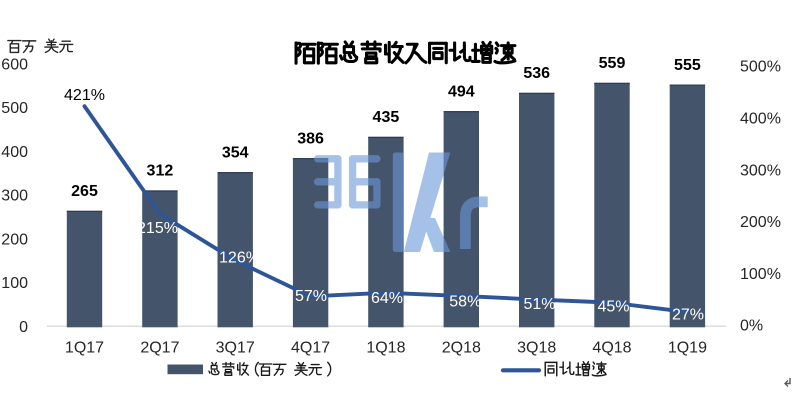 This screenshot has width=800, height=407. What do you see at coordinates (14, 152) in the screenshot?
I see `svg-text: 400` at bounding box center [14, 152].